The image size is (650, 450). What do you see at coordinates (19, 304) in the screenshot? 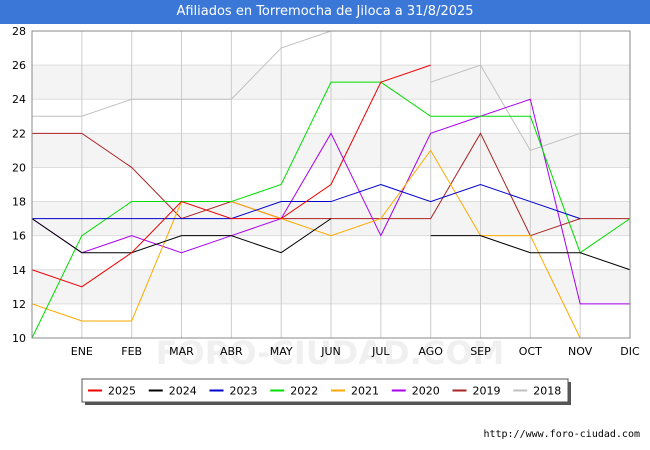
I see `y-tick-label: 12` at bounding box center [19, 304].